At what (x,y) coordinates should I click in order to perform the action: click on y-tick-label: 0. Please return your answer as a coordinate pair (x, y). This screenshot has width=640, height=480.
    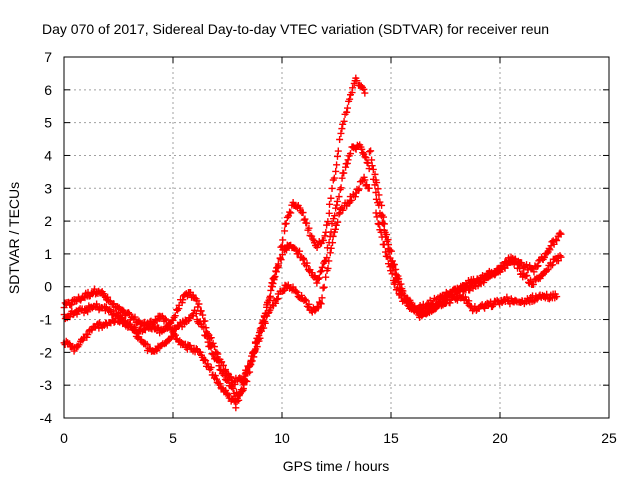
    Looking at the image, I should click on (48, 287).